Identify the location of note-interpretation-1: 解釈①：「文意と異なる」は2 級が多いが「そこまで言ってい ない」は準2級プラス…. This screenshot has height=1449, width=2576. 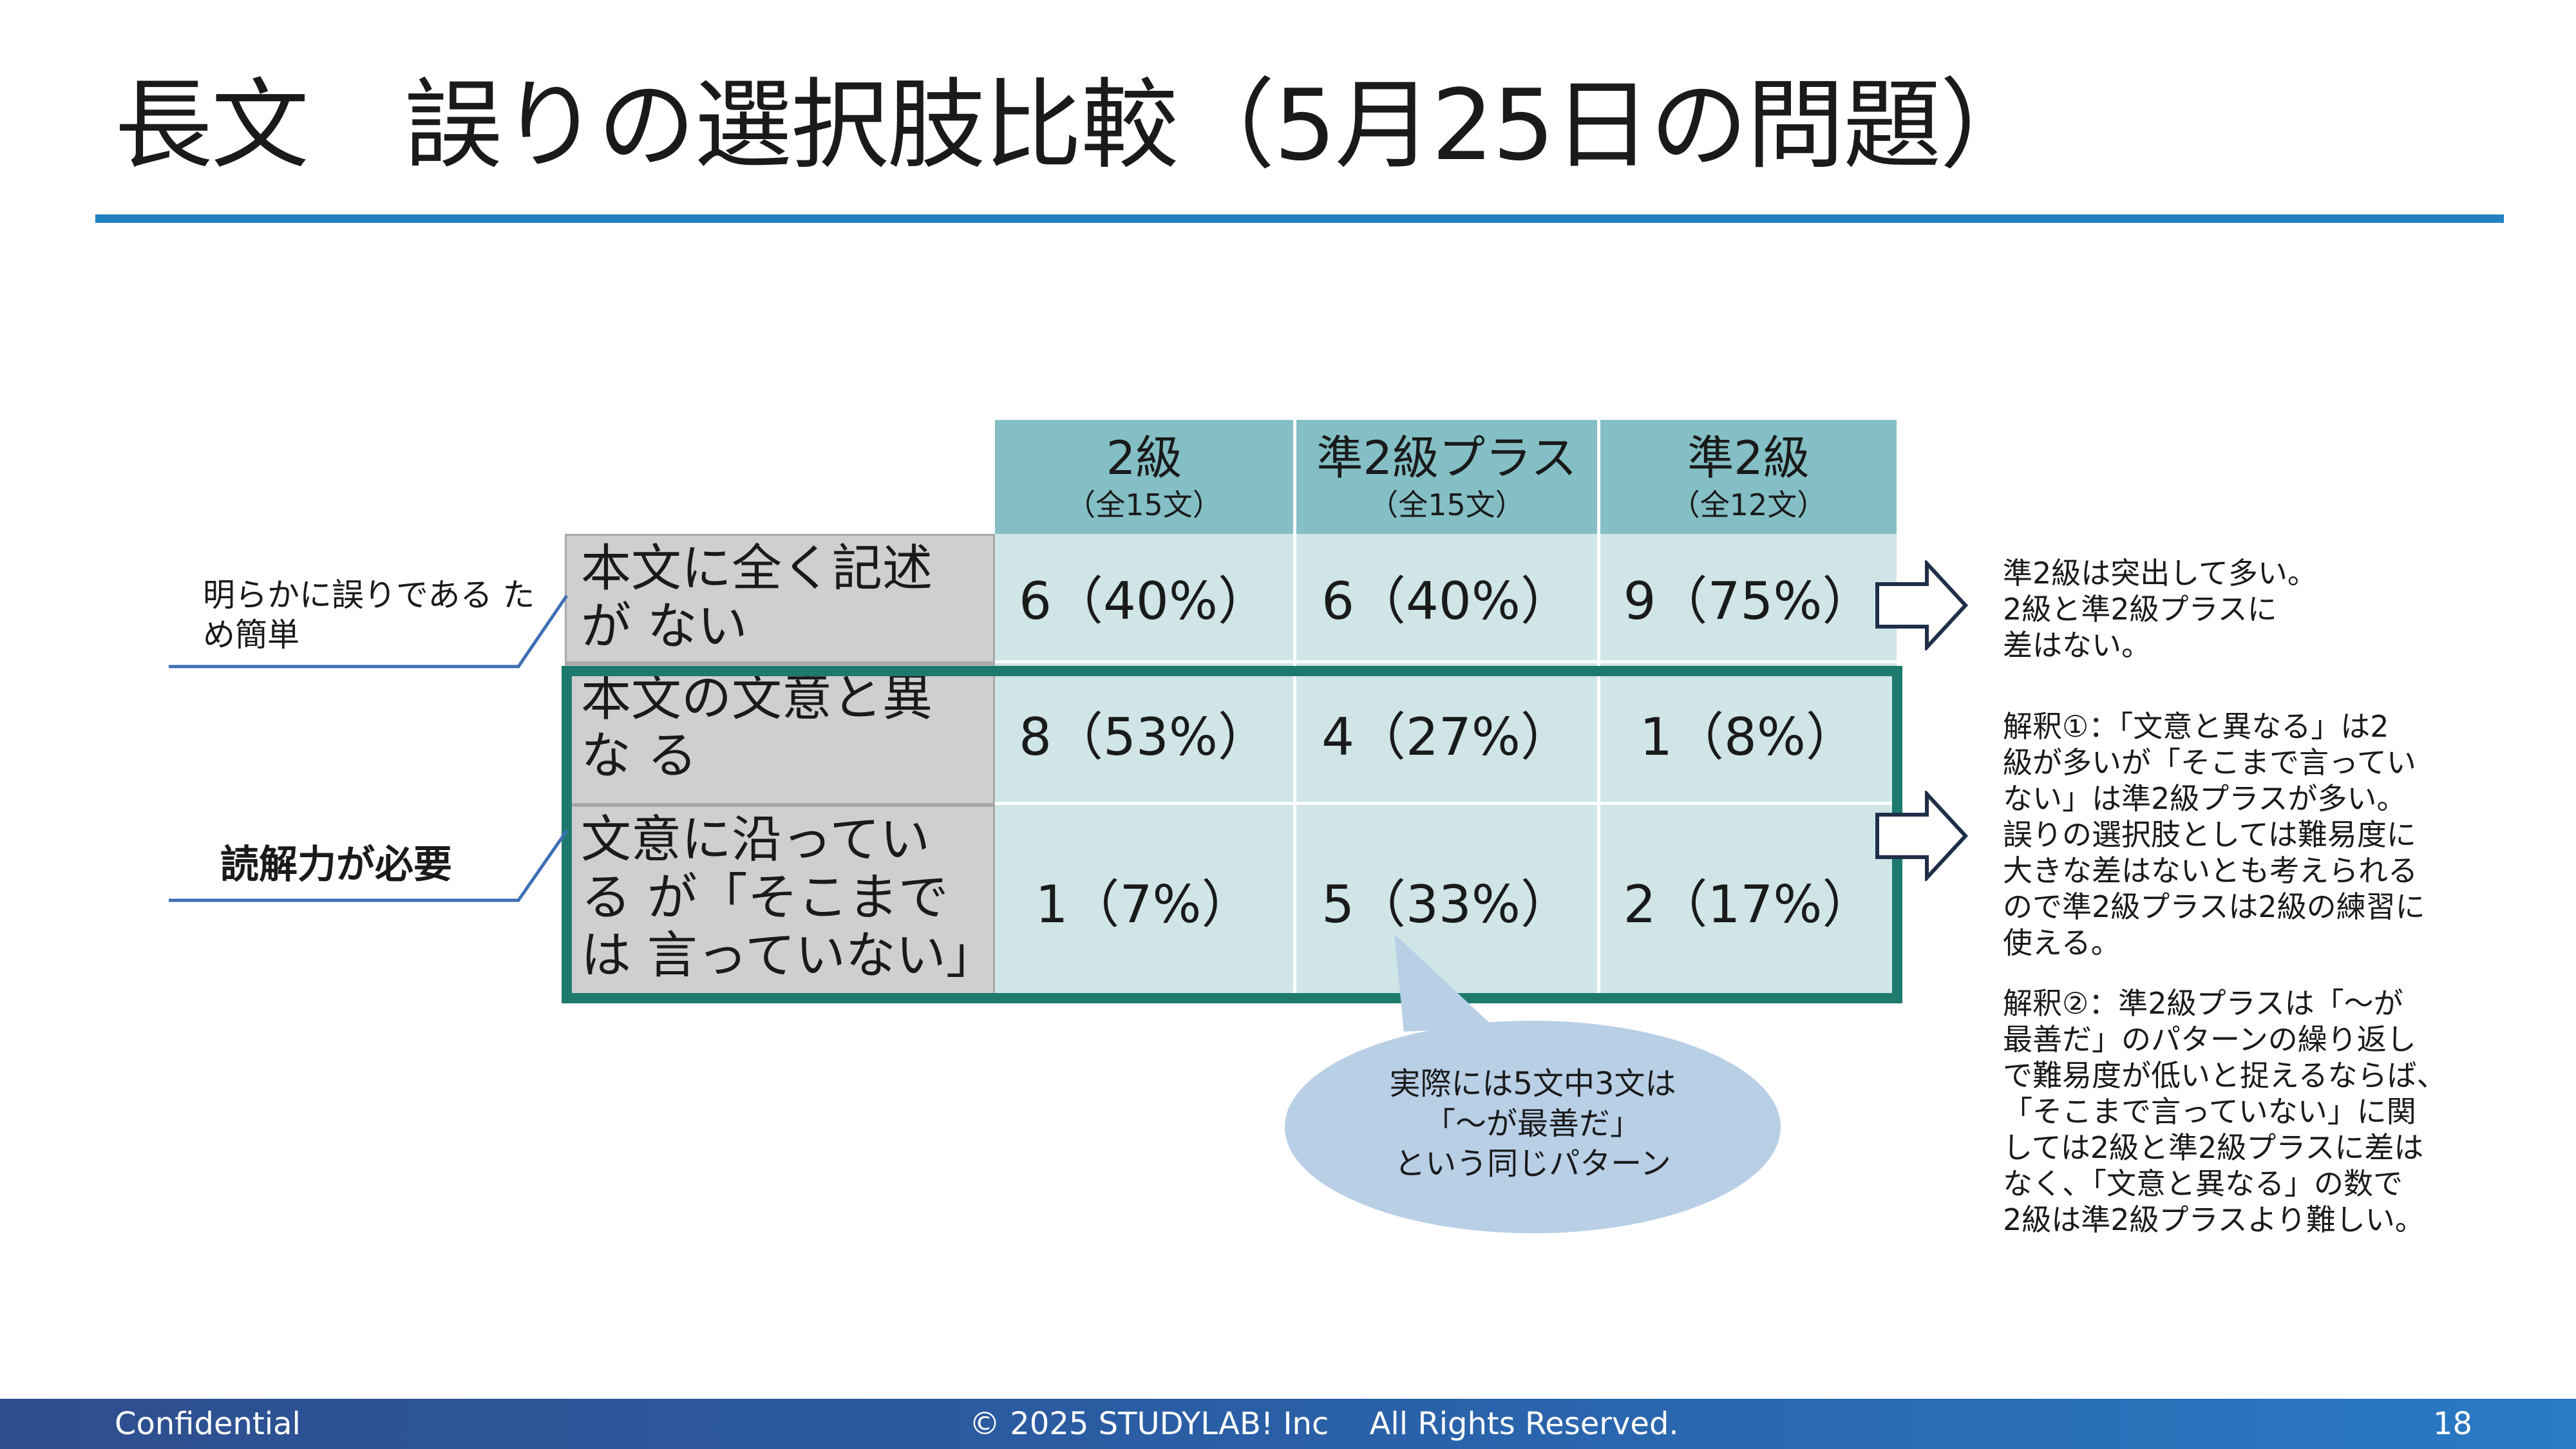
(2214, 835).